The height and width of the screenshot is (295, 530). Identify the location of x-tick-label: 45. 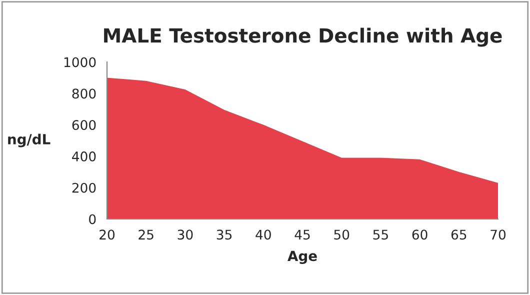
(302, 235).